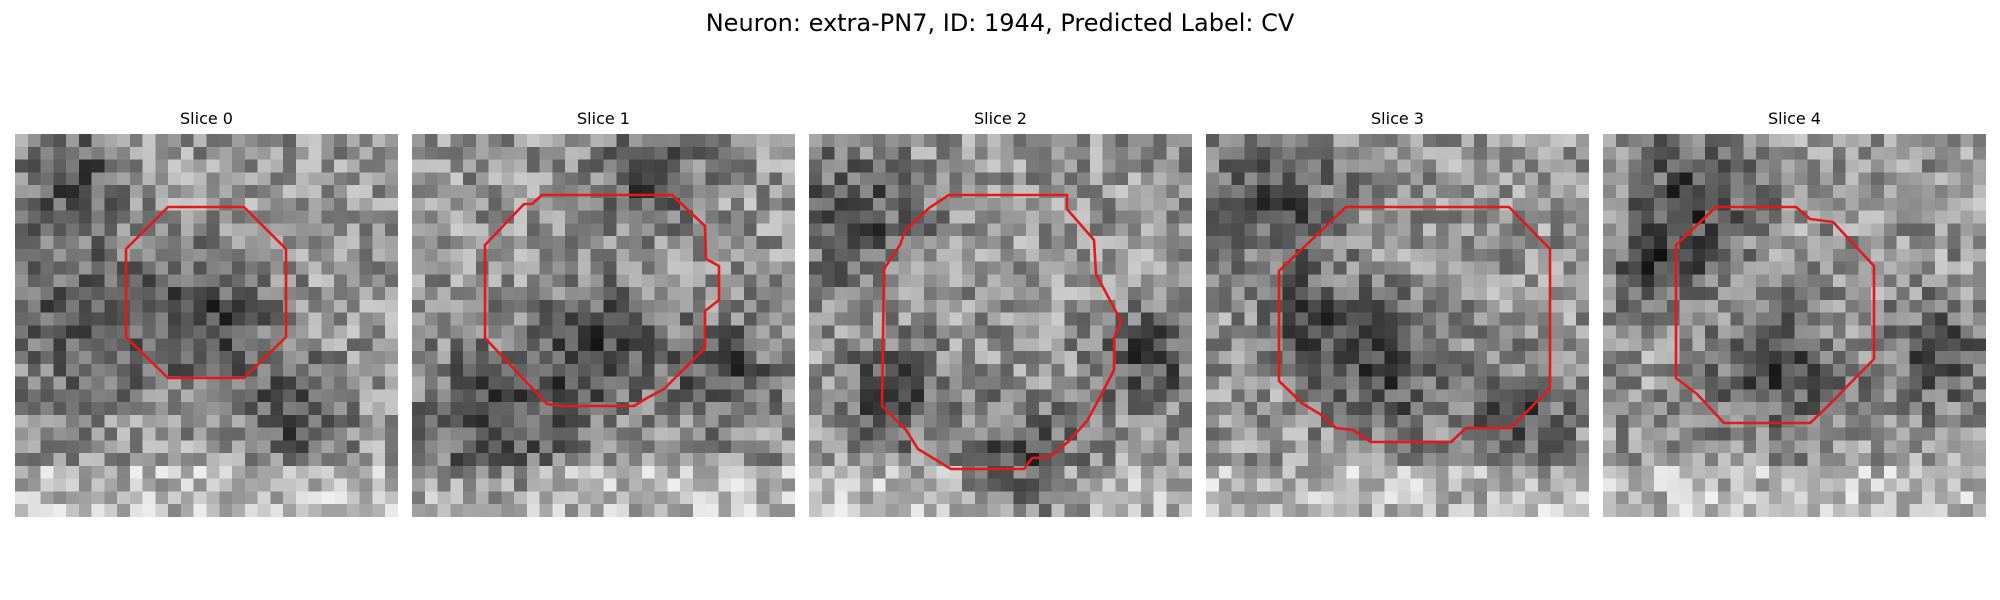  I want to click on slice-panel-2: Slice 2, so click(1000, 312).